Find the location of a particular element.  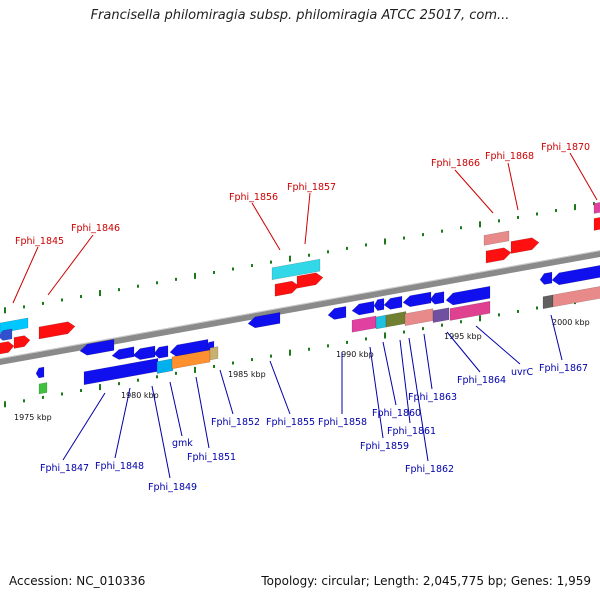

gene-label-bottom: Fphi_1864 is located at coordinates (481, 380).